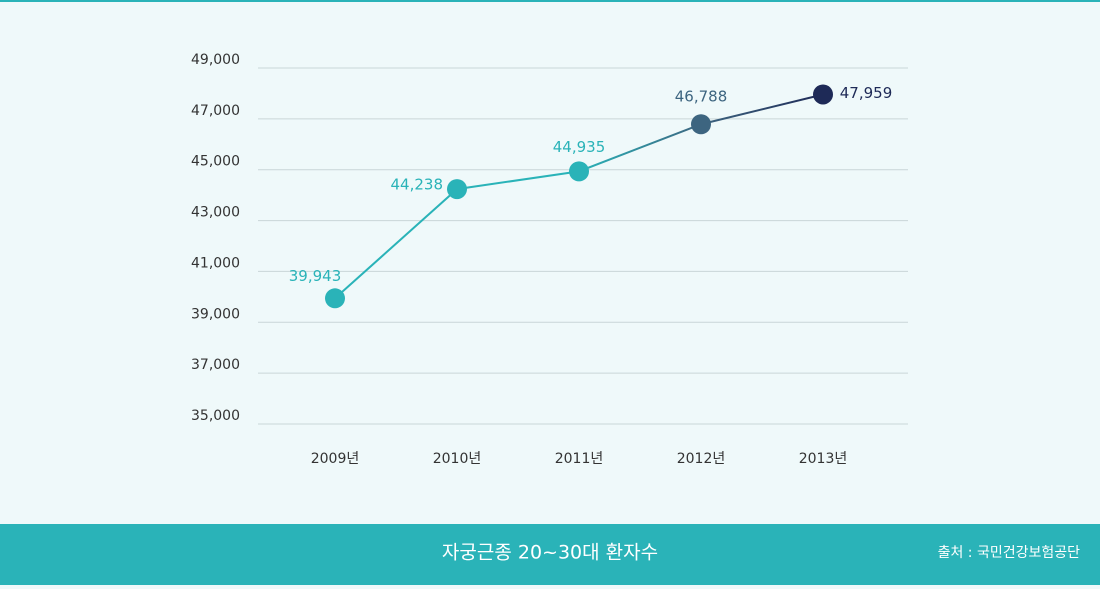  I want to click on y-tick-label: 43,000, so click(215, 213).